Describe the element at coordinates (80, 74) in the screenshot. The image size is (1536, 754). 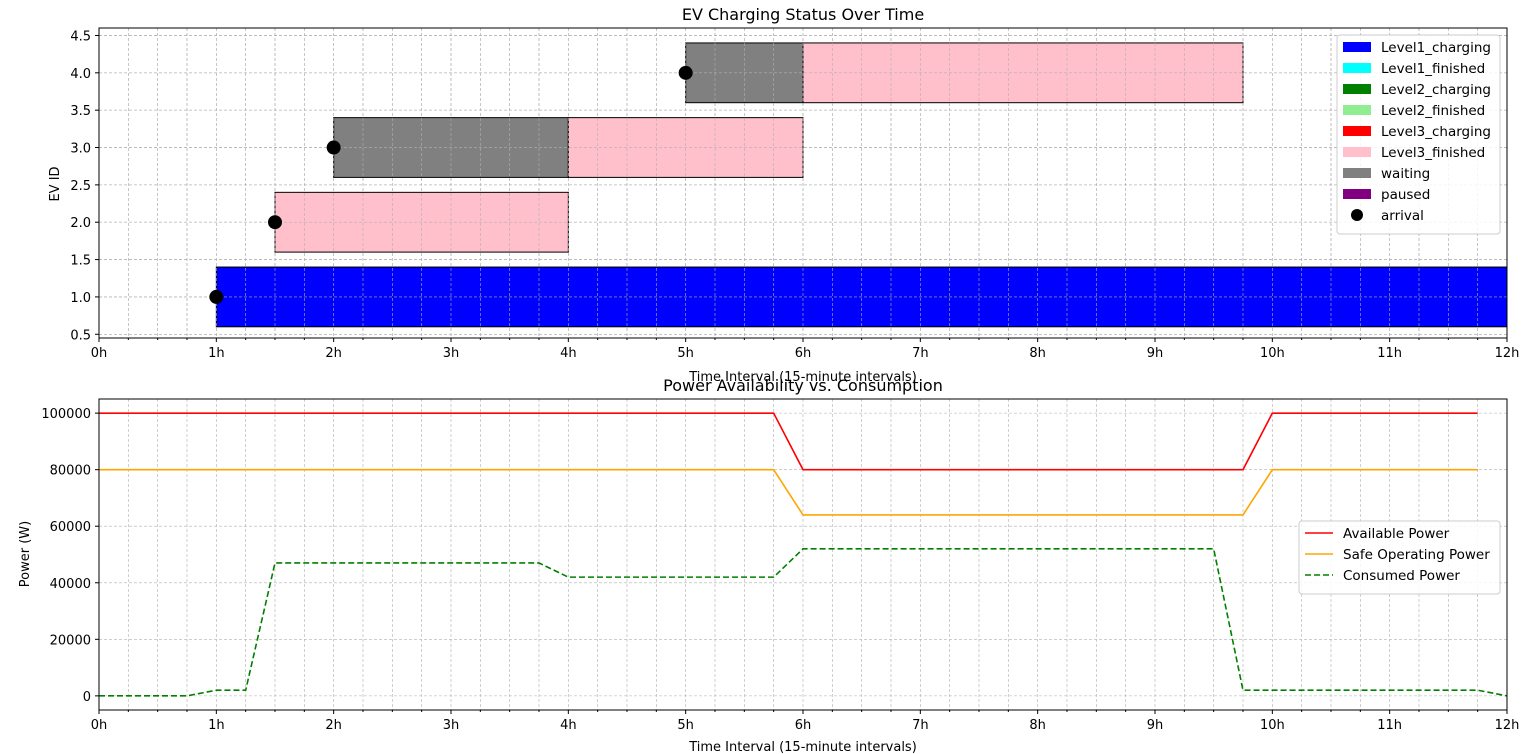
I see `y-tick-label: 4.0` at that location.